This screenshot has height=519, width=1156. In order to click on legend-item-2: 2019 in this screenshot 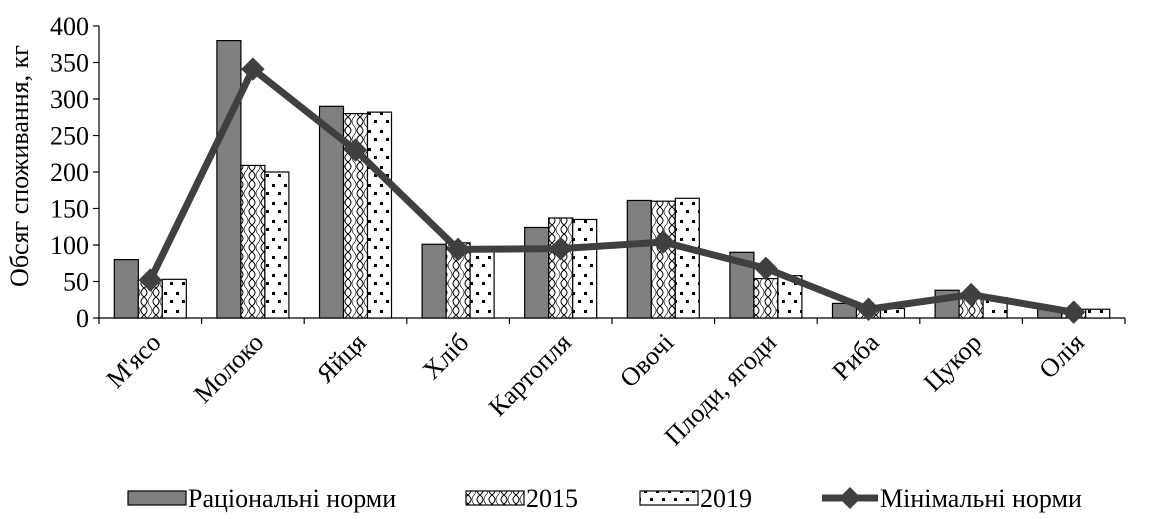, I will do `click(695, 498)`.